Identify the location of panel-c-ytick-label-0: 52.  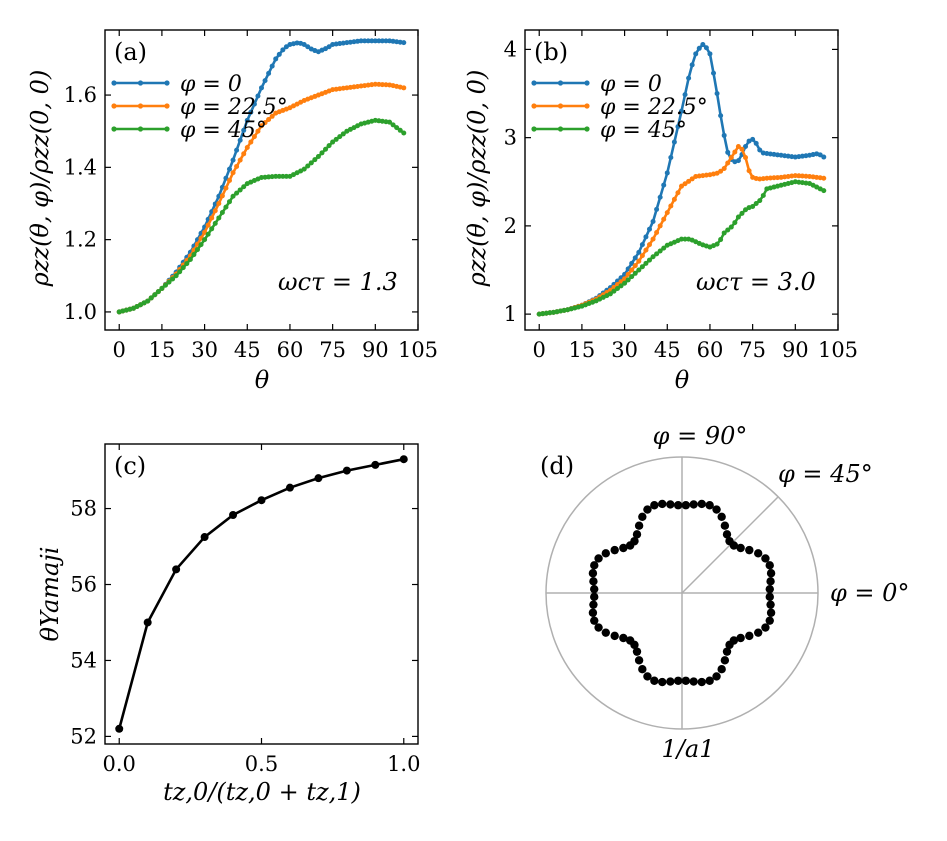
(83, 736).